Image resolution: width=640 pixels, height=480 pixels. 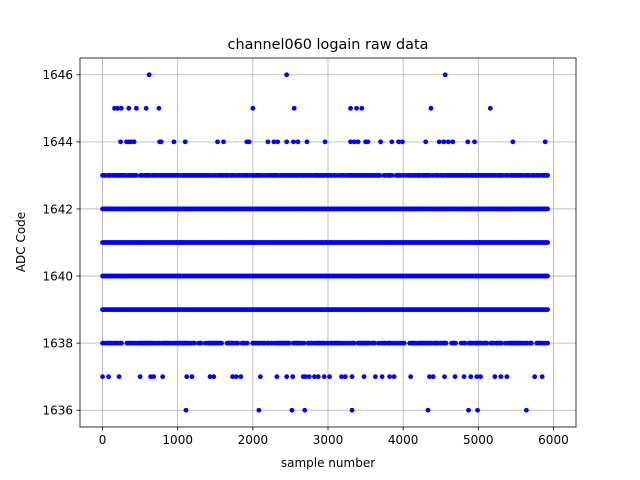 What do you see at coordinates (57, 142) in the screenshot?
I see `y-tick-label: 1644` at bounding box center [57, 142].